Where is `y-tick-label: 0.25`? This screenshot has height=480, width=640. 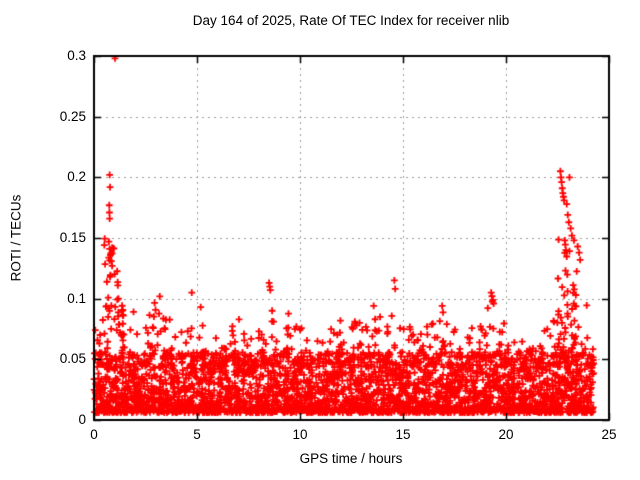 y-tick-label: 0.25 is located at coordinates (72, 116).